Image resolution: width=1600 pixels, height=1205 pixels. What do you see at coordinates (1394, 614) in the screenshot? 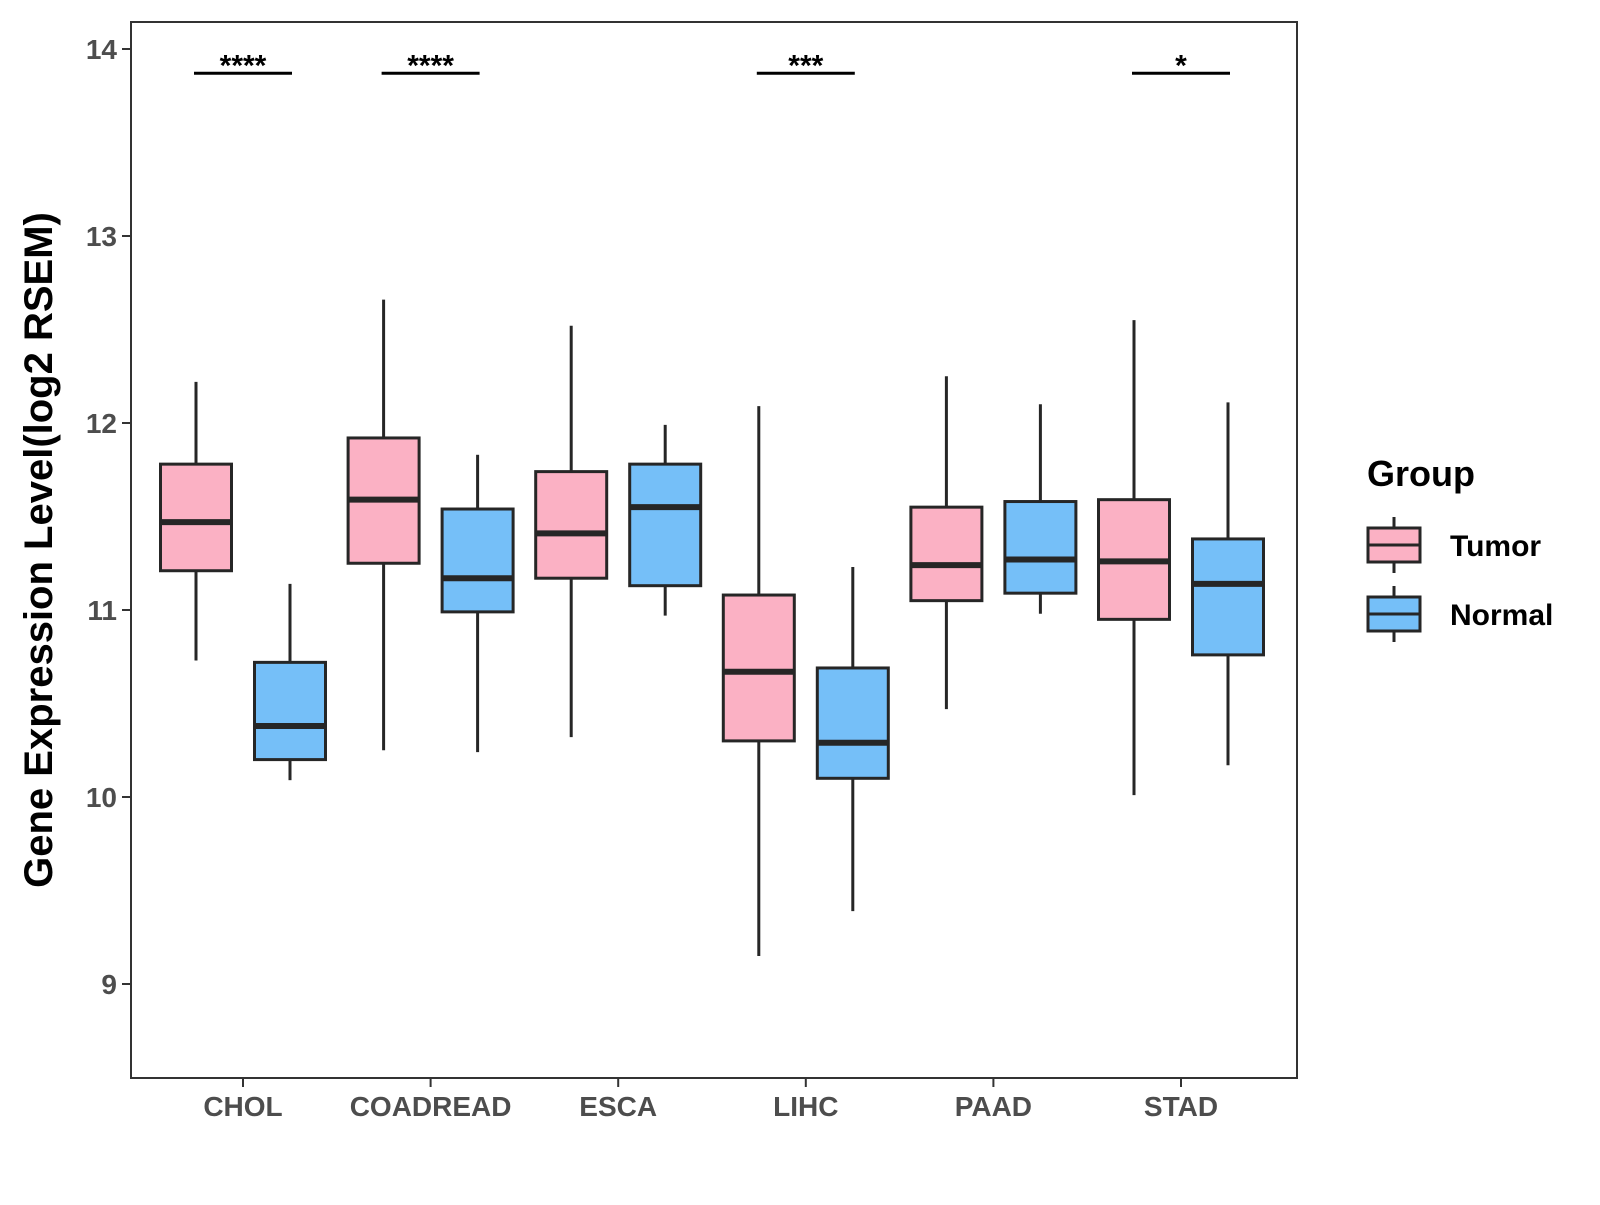
I see `legend-key-normal` at bounding box center [1394, 614].